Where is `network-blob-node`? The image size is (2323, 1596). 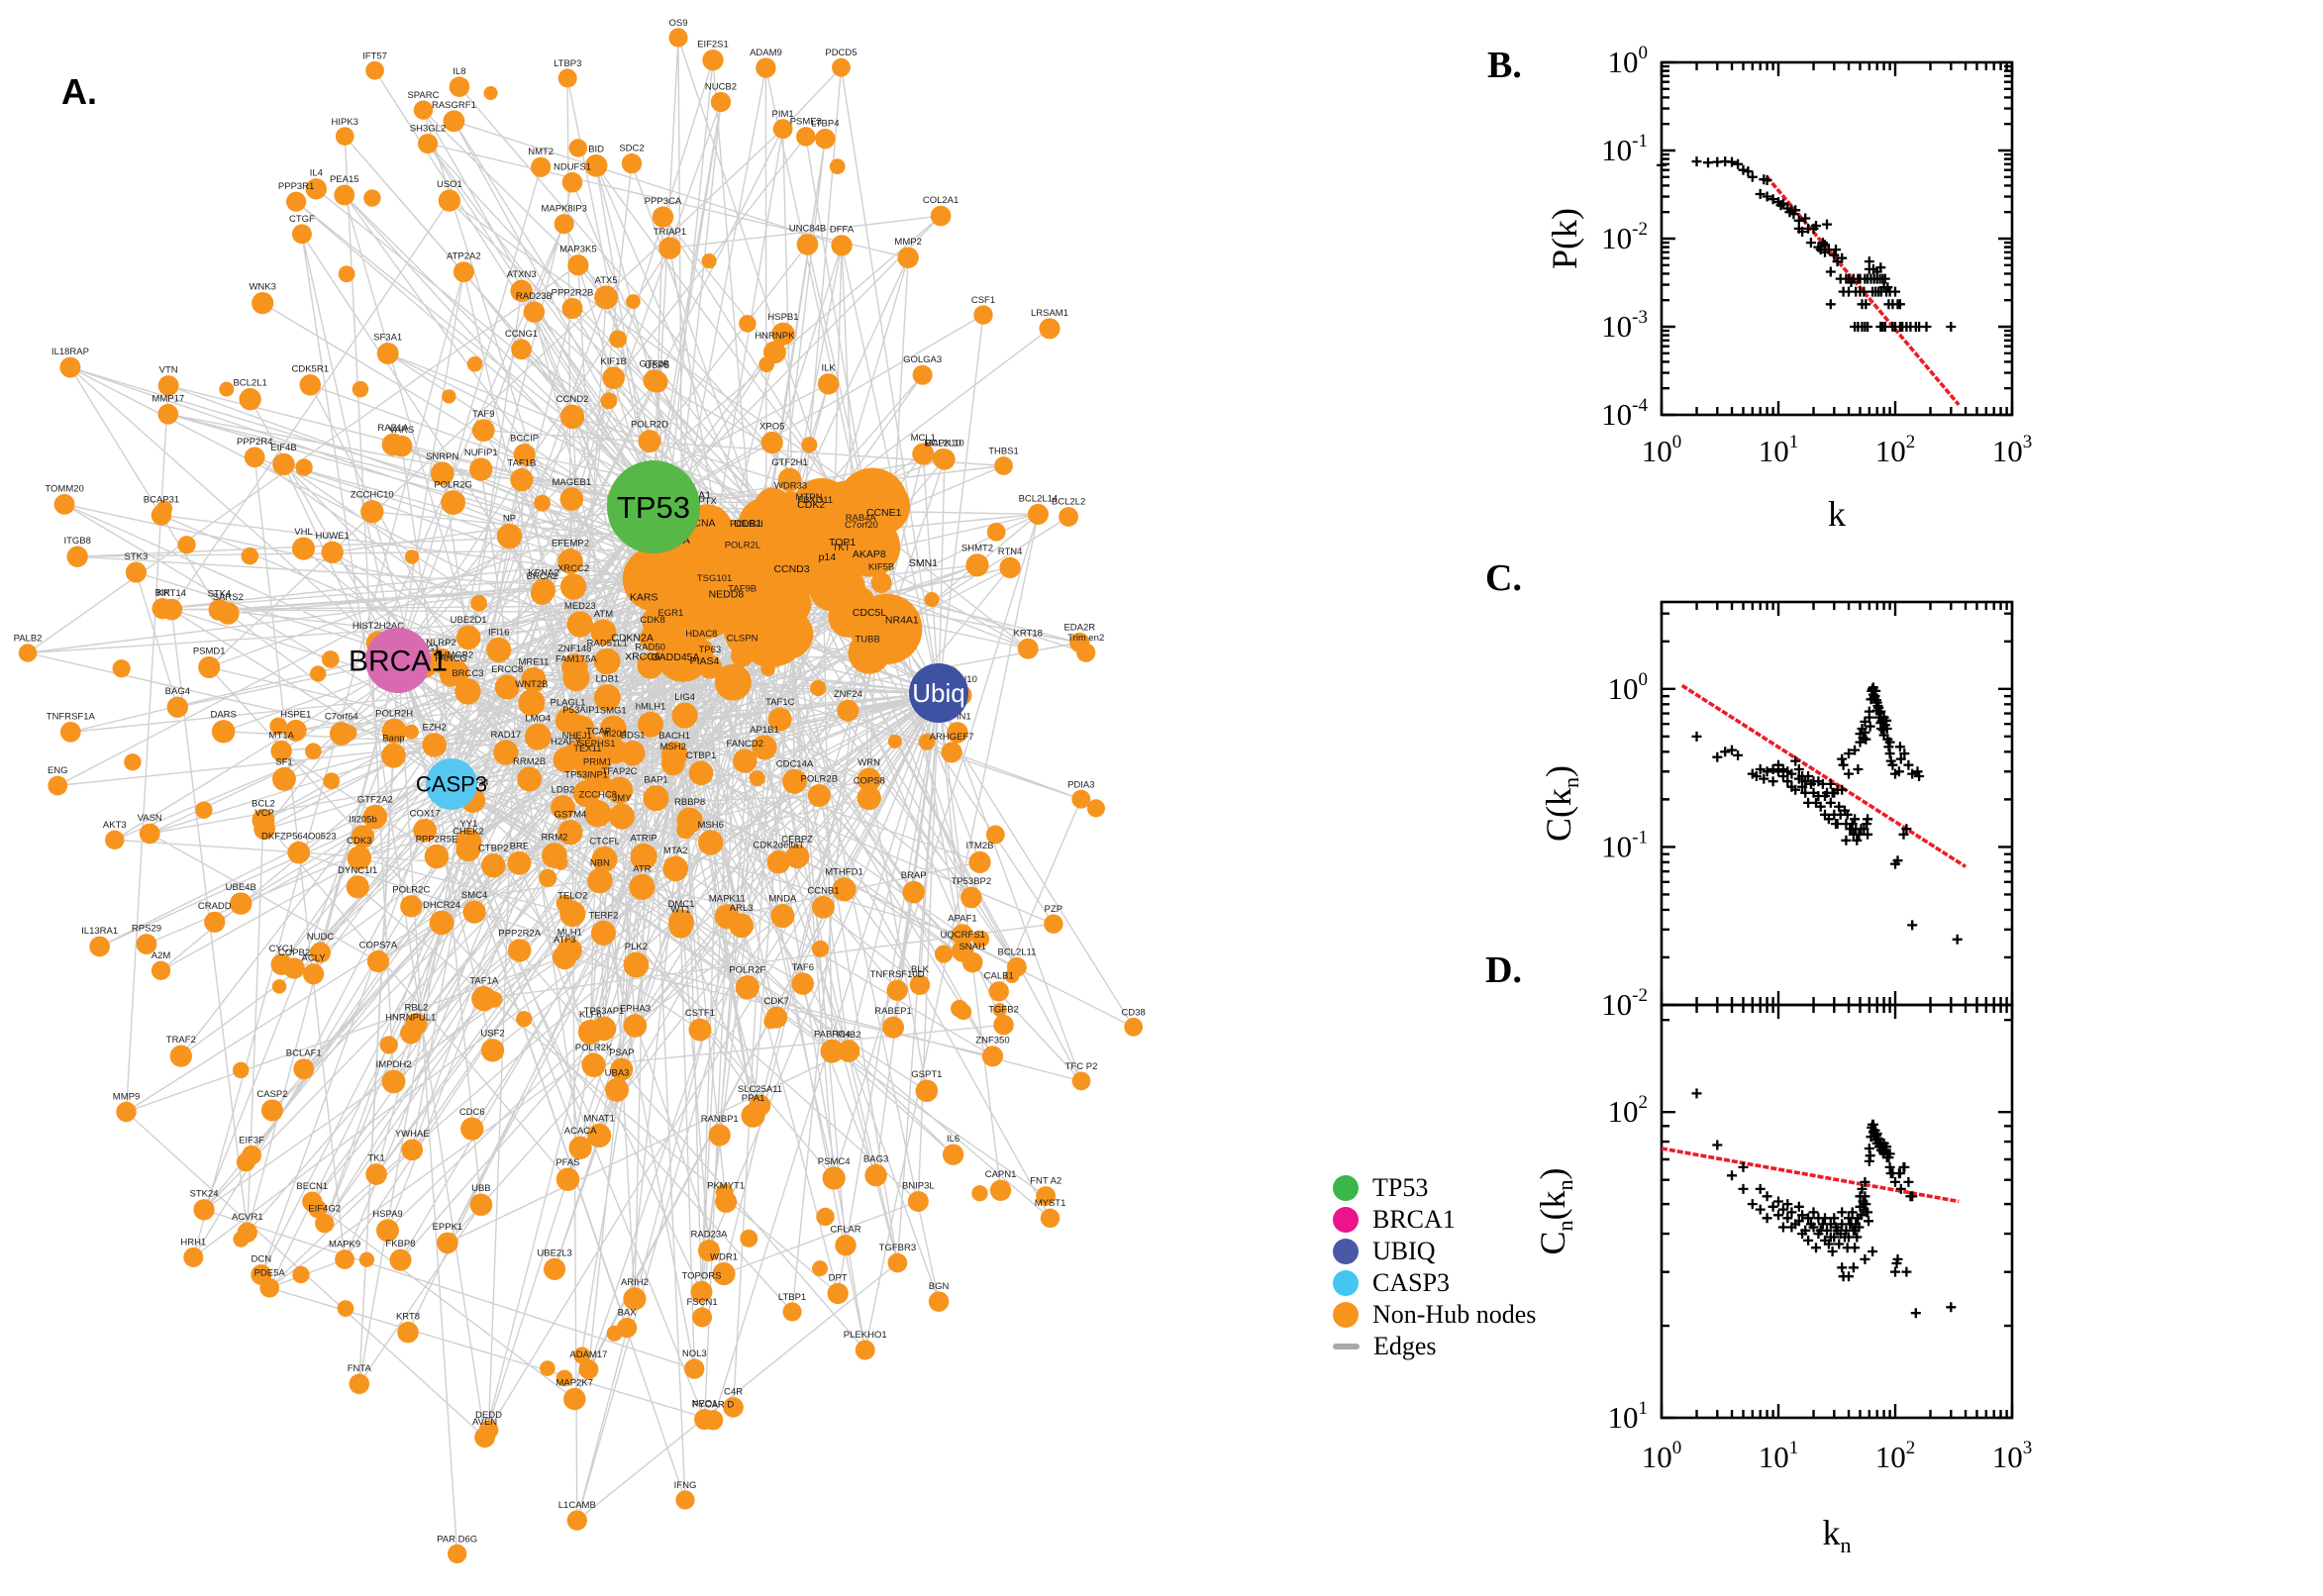
network-blob-node is located at coordinates (713, 615).